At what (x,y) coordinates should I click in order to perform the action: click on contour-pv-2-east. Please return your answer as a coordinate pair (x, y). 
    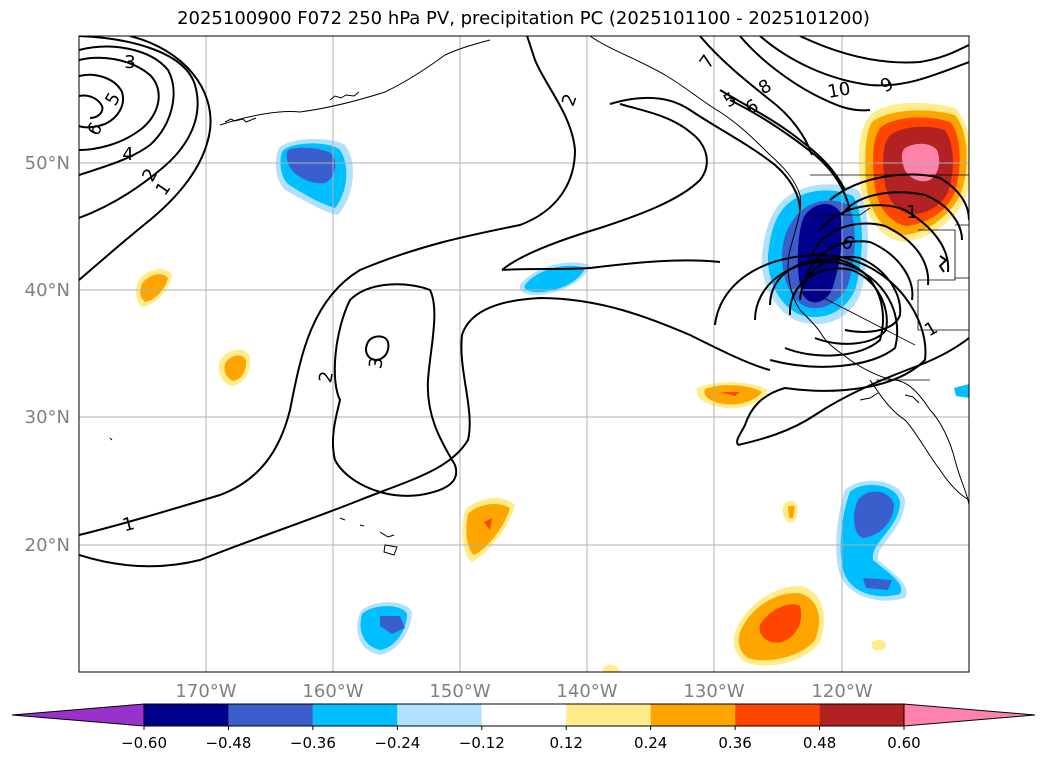
    Looking at the image, I should click on (705, 153).